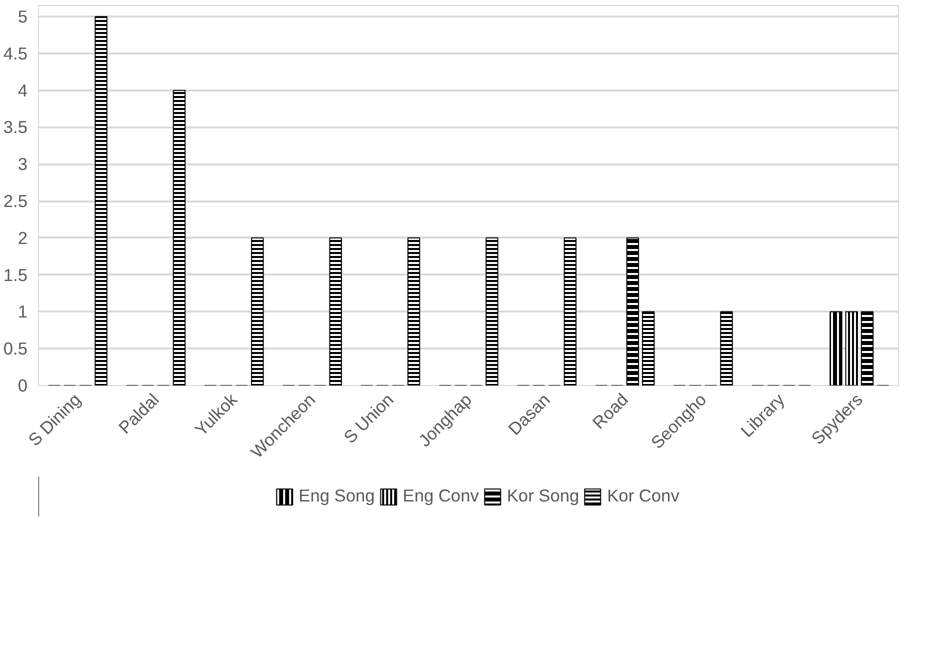 The image size is (952, 662). I want to click on y-tick-label: 1.5, so click(15, 274).